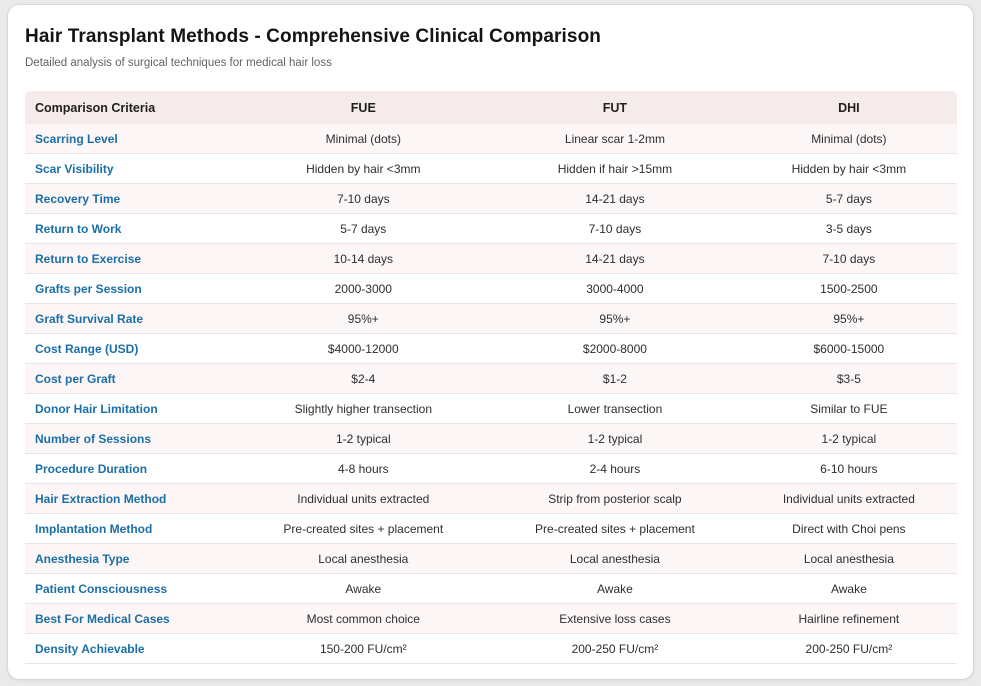  What do you see at coordinates (363, 379) in the screenshot?
I see `fue-value-cell: $2-4` at bounding box center [363, 379].